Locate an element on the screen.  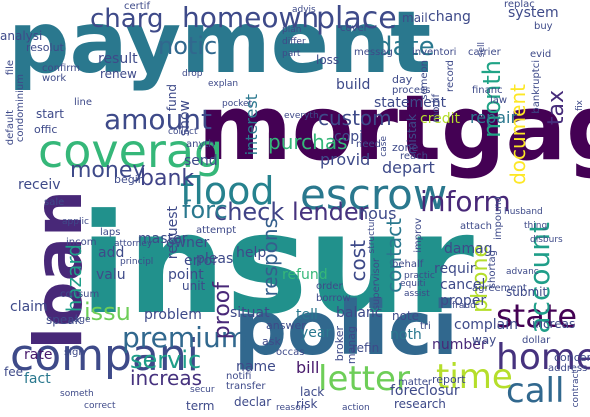
word-modif: someon is located at coordinates (424, 80).